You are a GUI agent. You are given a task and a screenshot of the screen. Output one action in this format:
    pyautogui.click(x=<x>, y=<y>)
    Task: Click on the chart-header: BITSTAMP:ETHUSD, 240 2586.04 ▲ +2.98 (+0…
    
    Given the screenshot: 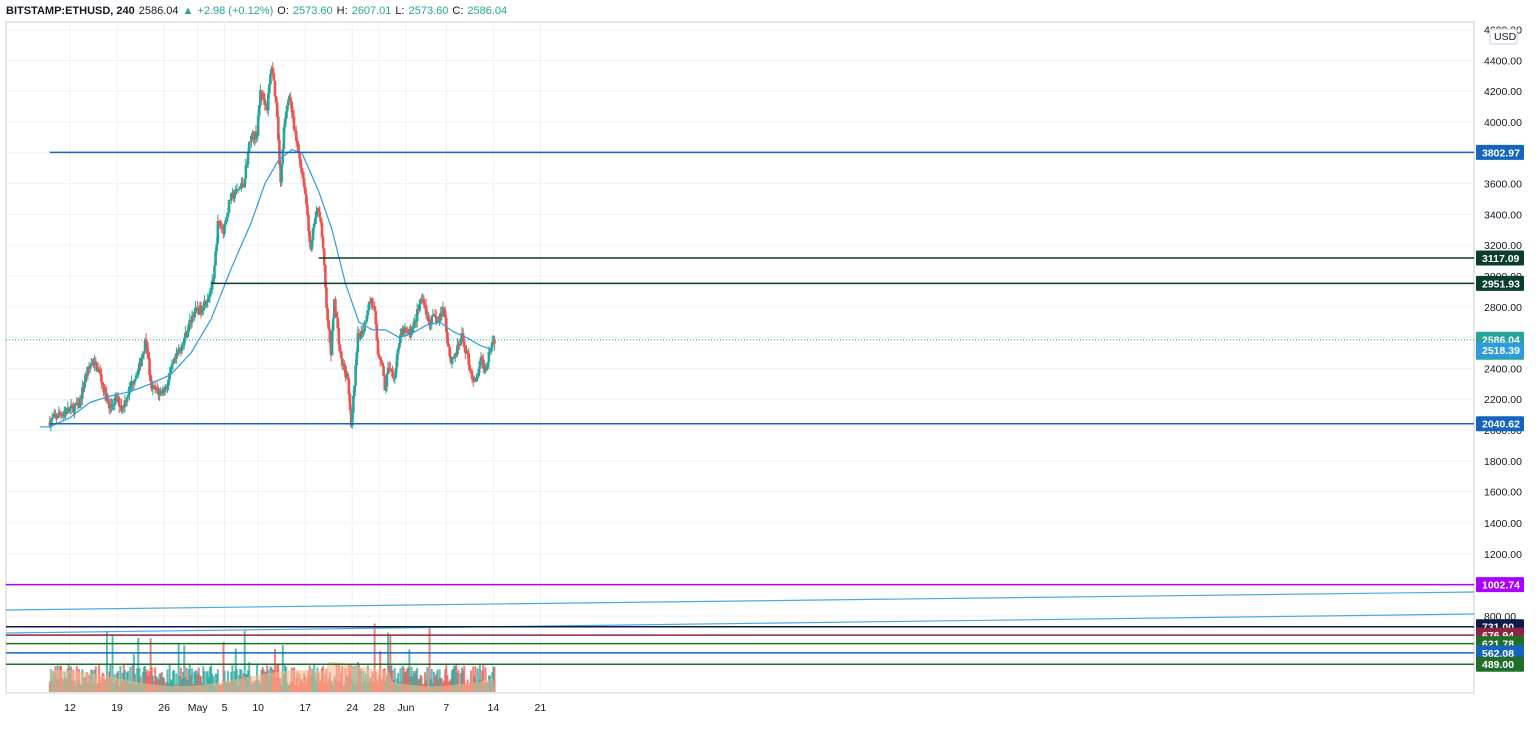 What is the action you would take?
    pyautogui.click(x=256, y=11)
    